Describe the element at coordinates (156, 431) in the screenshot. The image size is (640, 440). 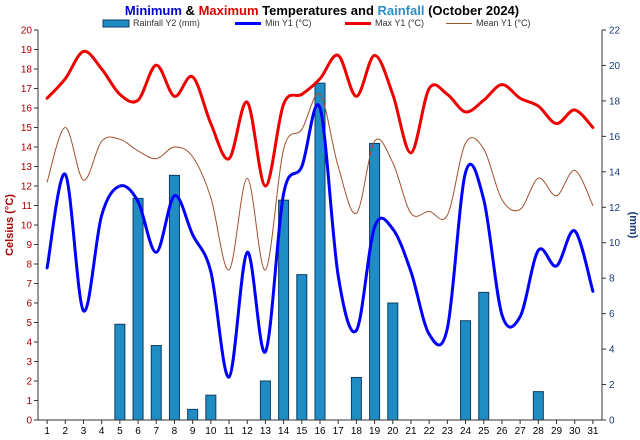
I see `x-tick-label-7: 7` at that location.